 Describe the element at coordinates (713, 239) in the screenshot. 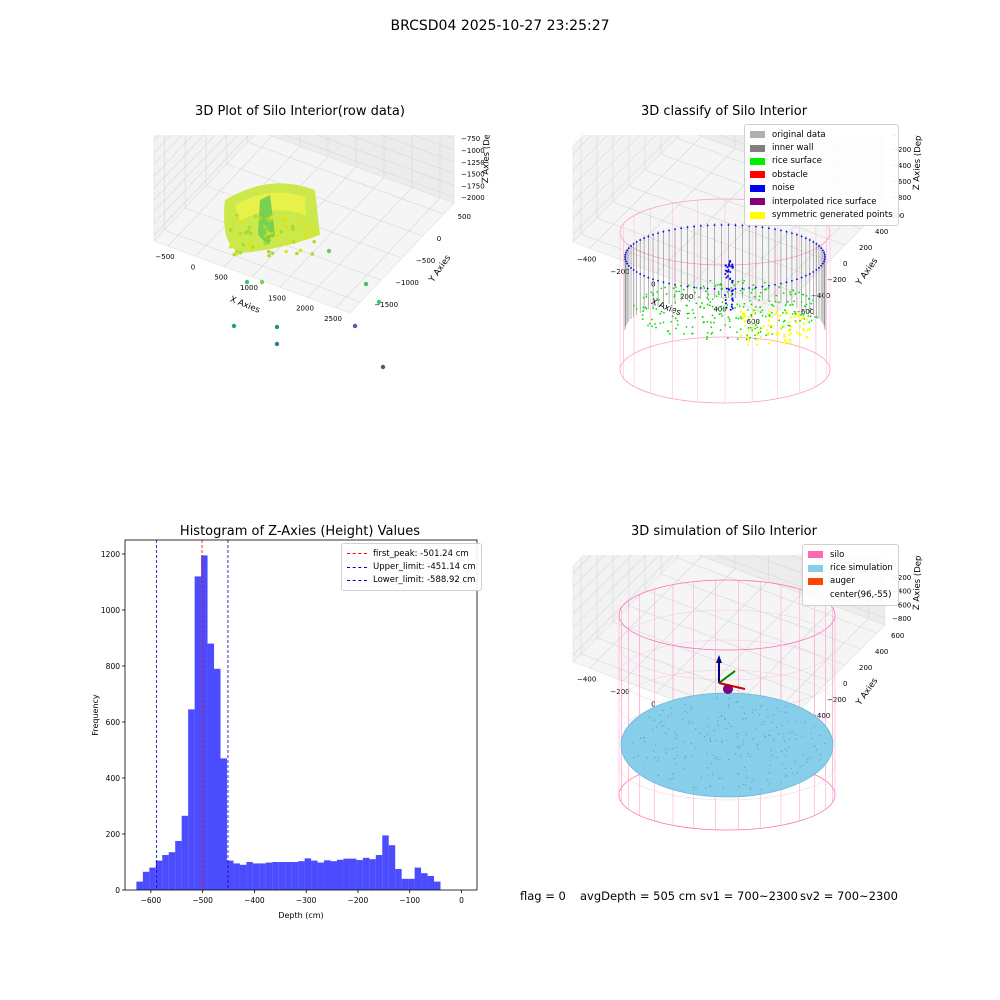

I see `classify-grid-y` at that location.